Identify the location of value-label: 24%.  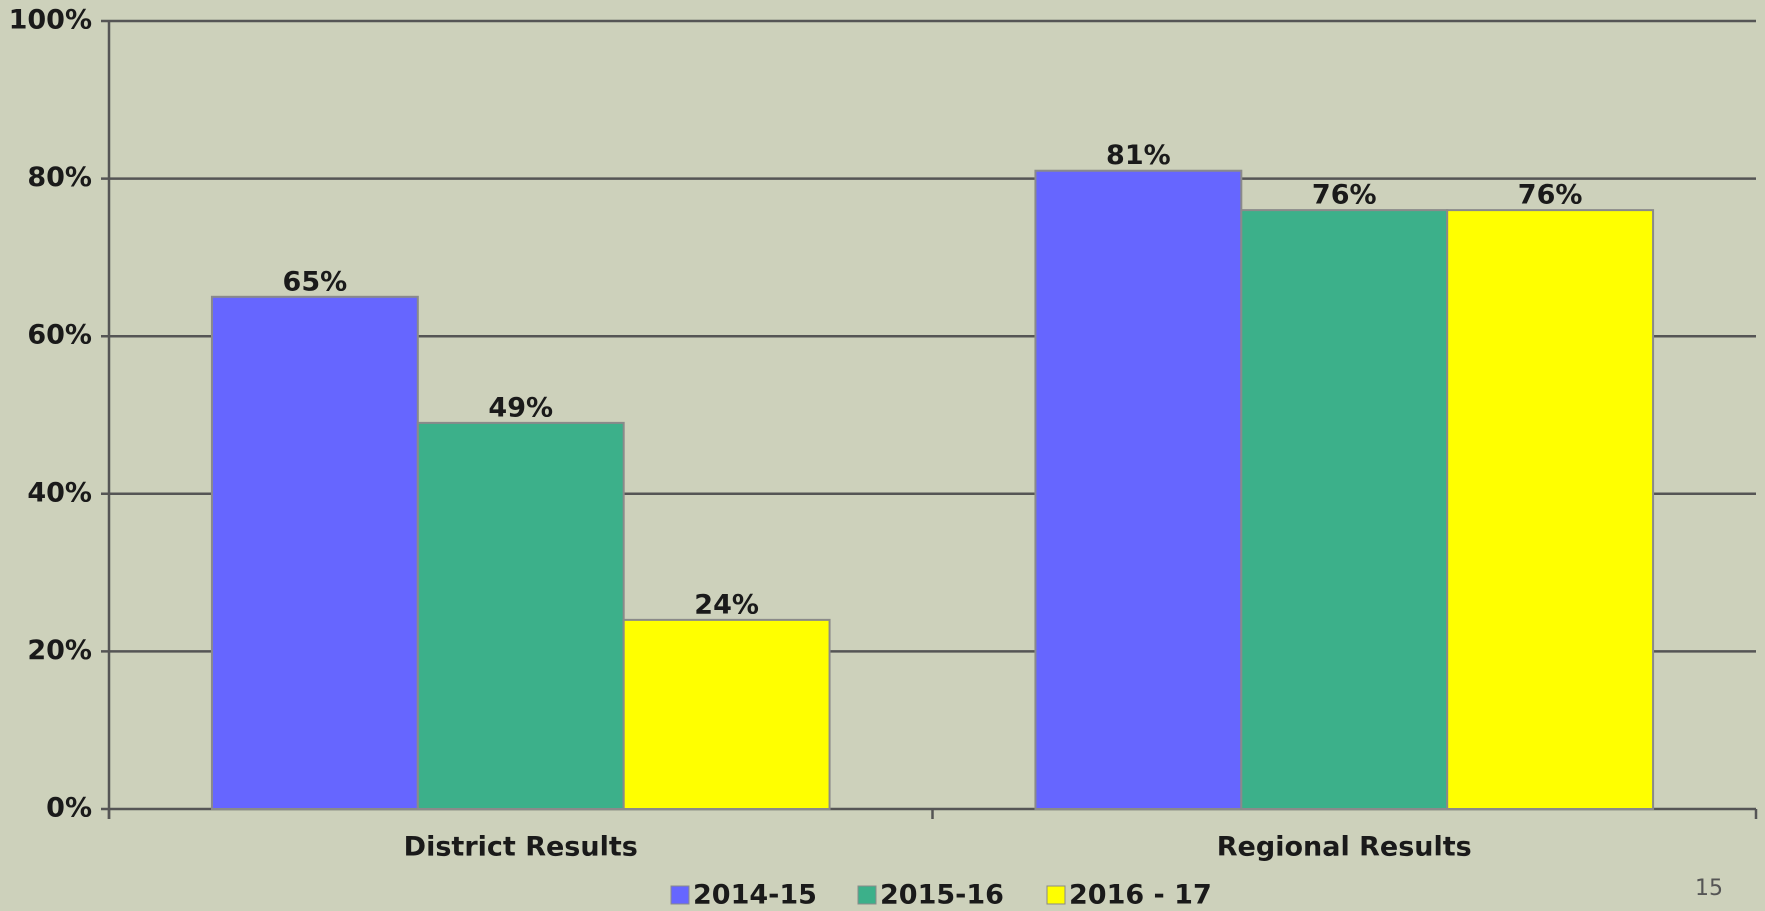
(726, 604).